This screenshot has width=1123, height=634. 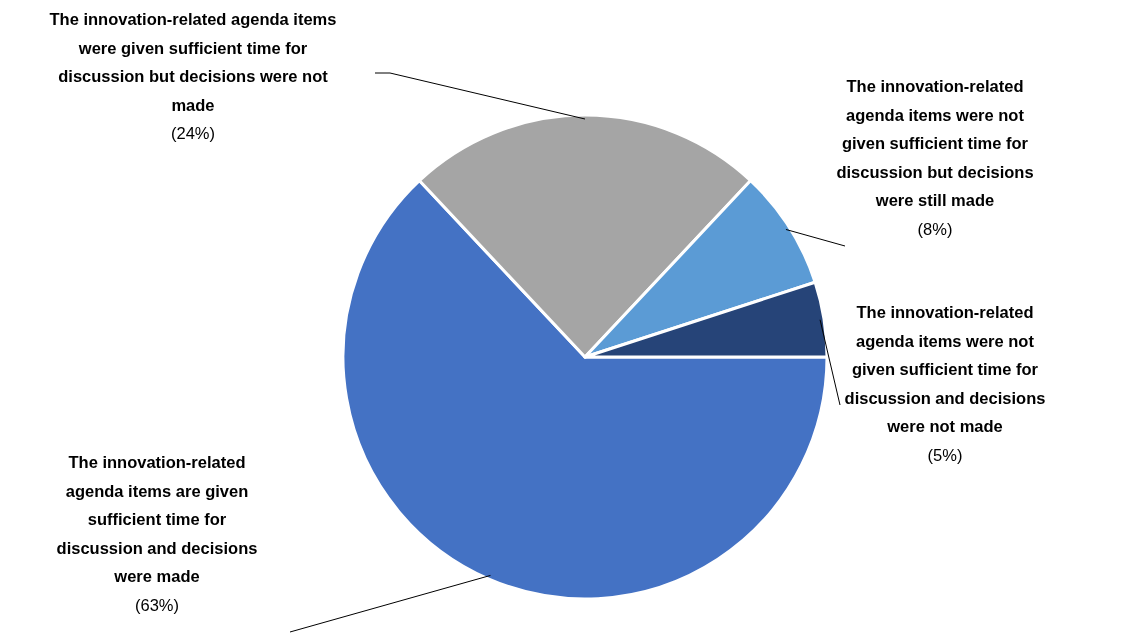 What do you see at coordinates (945, 454) in the screenshot?
I see `data-label: (5%)` at bounding box center [945, 454].